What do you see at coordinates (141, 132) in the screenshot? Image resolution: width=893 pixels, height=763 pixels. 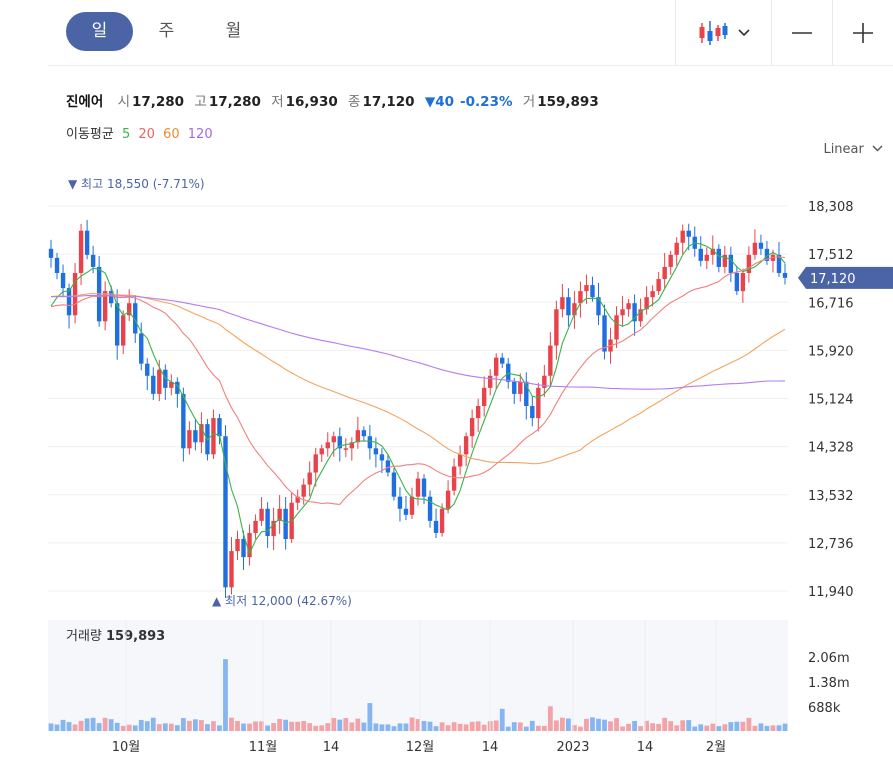 I see `ma-legend: 이동평균 5 20 60 120` at bounding box center [141, 132].